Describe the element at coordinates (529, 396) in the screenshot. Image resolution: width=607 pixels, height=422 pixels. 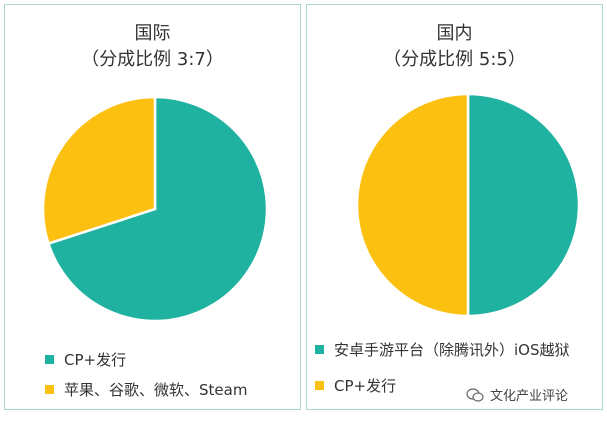
I see `watermark-text: 文化产业评论` at that location.